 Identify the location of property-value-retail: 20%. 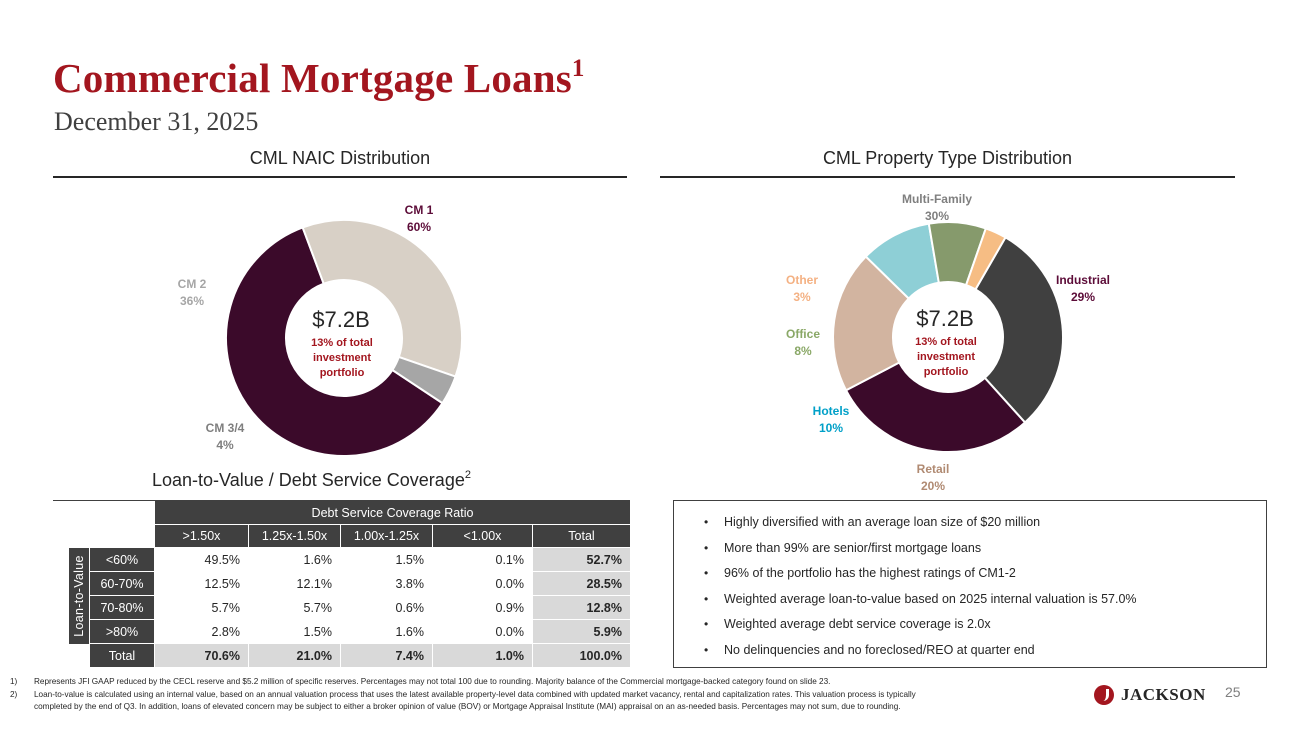
(933, 486).